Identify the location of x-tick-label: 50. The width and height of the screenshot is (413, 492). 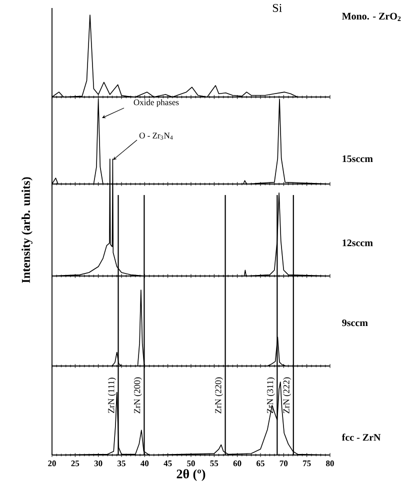
(191, 463).